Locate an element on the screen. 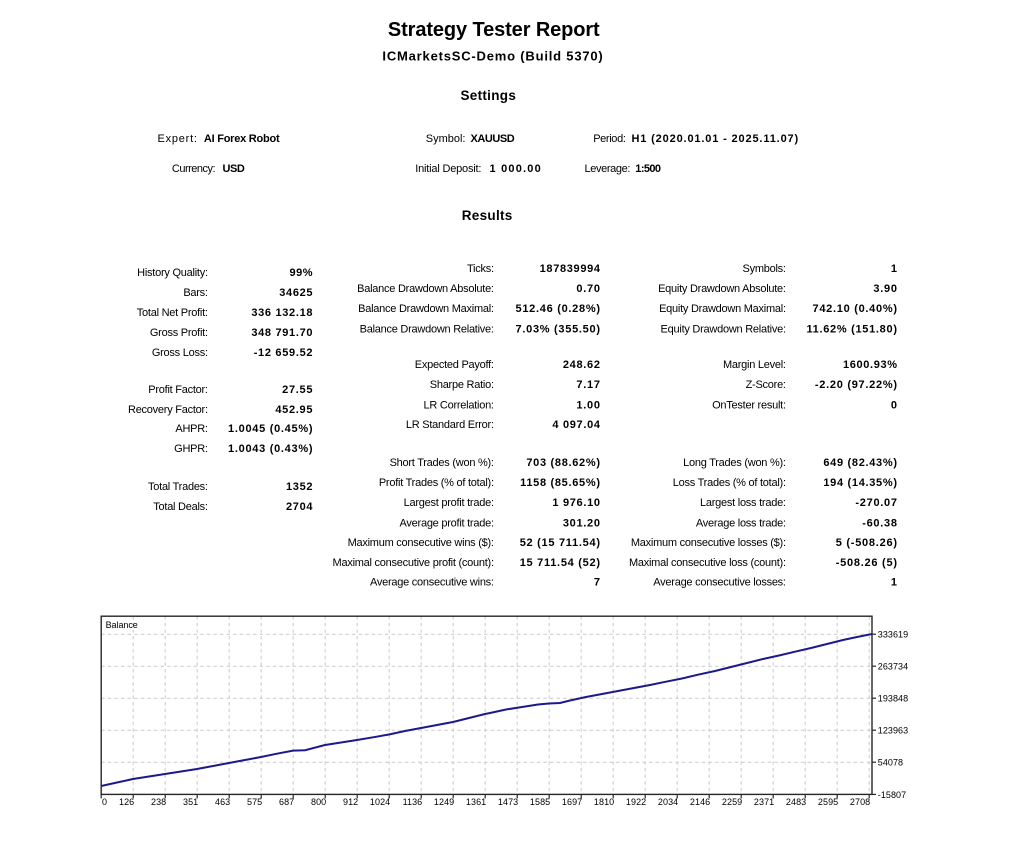 The width and height of the screenshot is (1018, 855). svg-text: Symbols: is located at coordinates (764, 269).